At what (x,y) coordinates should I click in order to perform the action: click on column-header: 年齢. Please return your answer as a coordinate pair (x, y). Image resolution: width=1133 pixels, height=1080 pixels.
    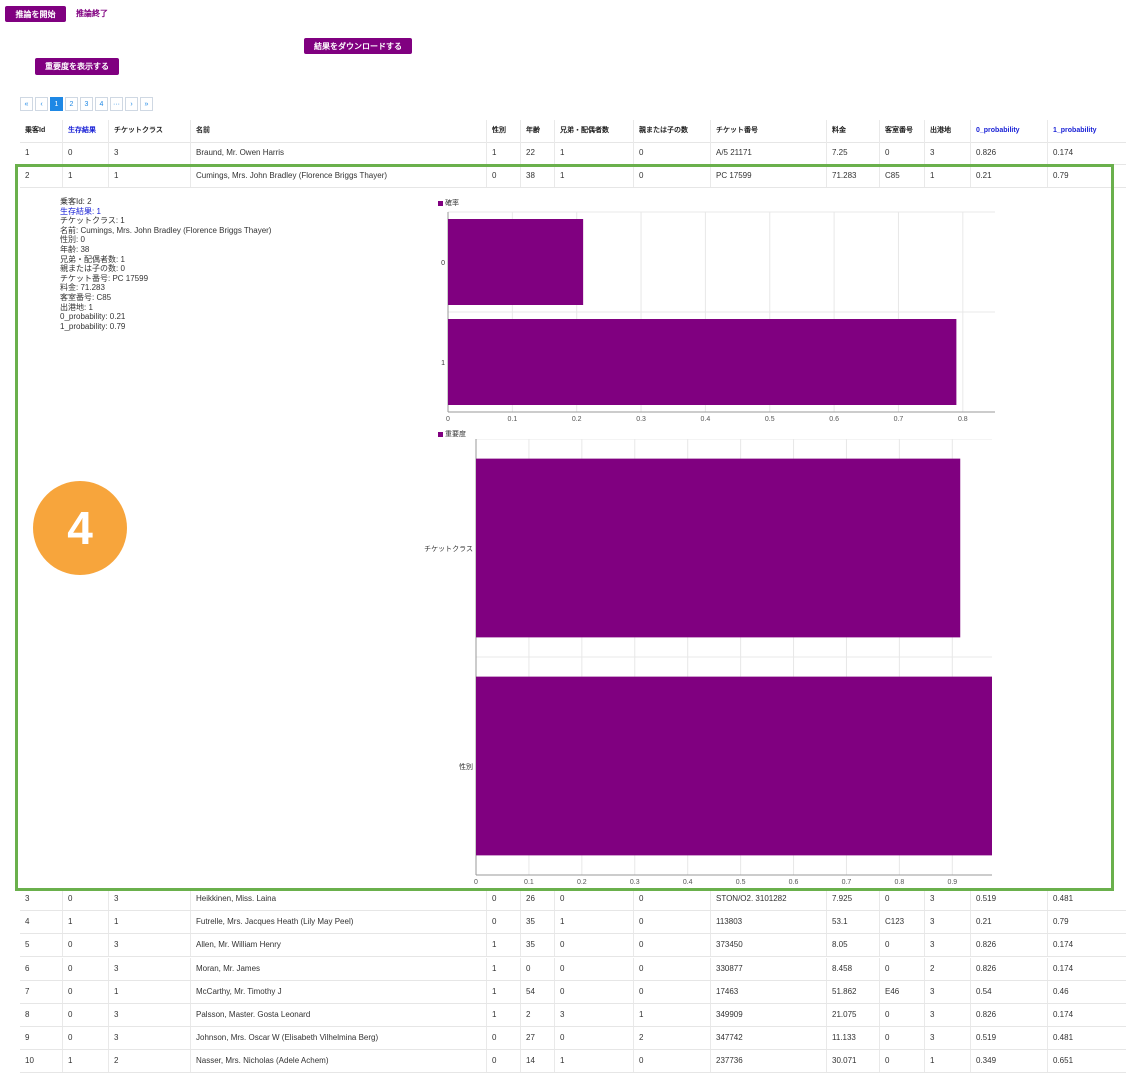
    Looking at the image, I should click on (537, 131).